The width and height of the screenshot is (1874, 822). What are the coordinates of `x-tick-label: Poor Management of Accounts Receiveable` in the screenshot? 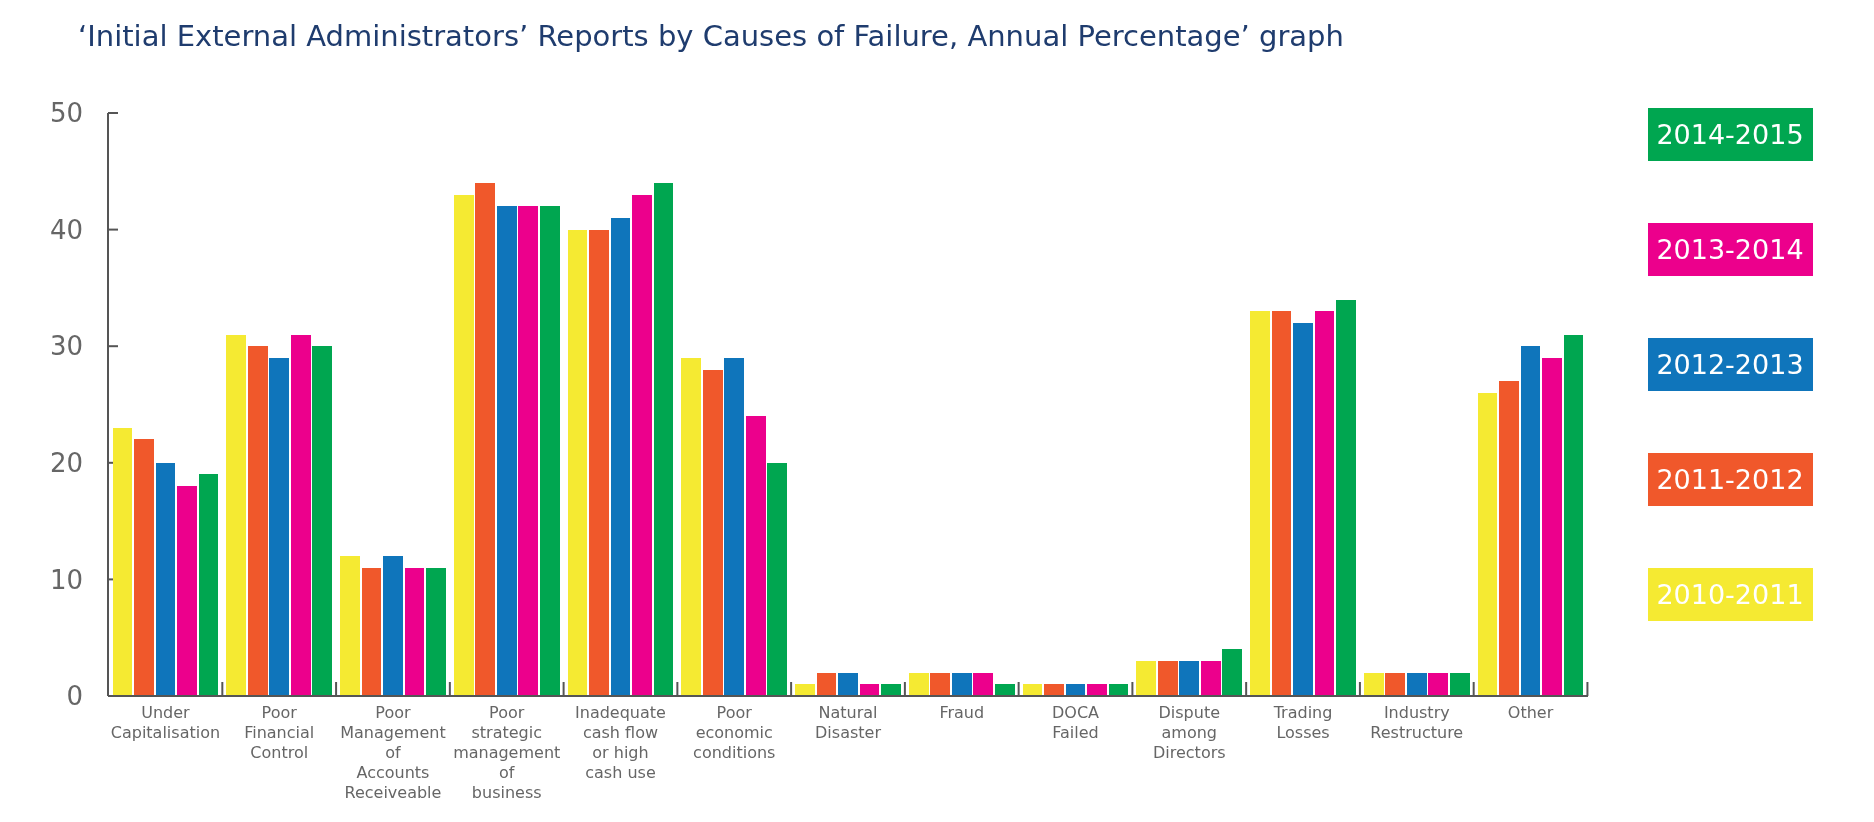 It's located at (393, 752).